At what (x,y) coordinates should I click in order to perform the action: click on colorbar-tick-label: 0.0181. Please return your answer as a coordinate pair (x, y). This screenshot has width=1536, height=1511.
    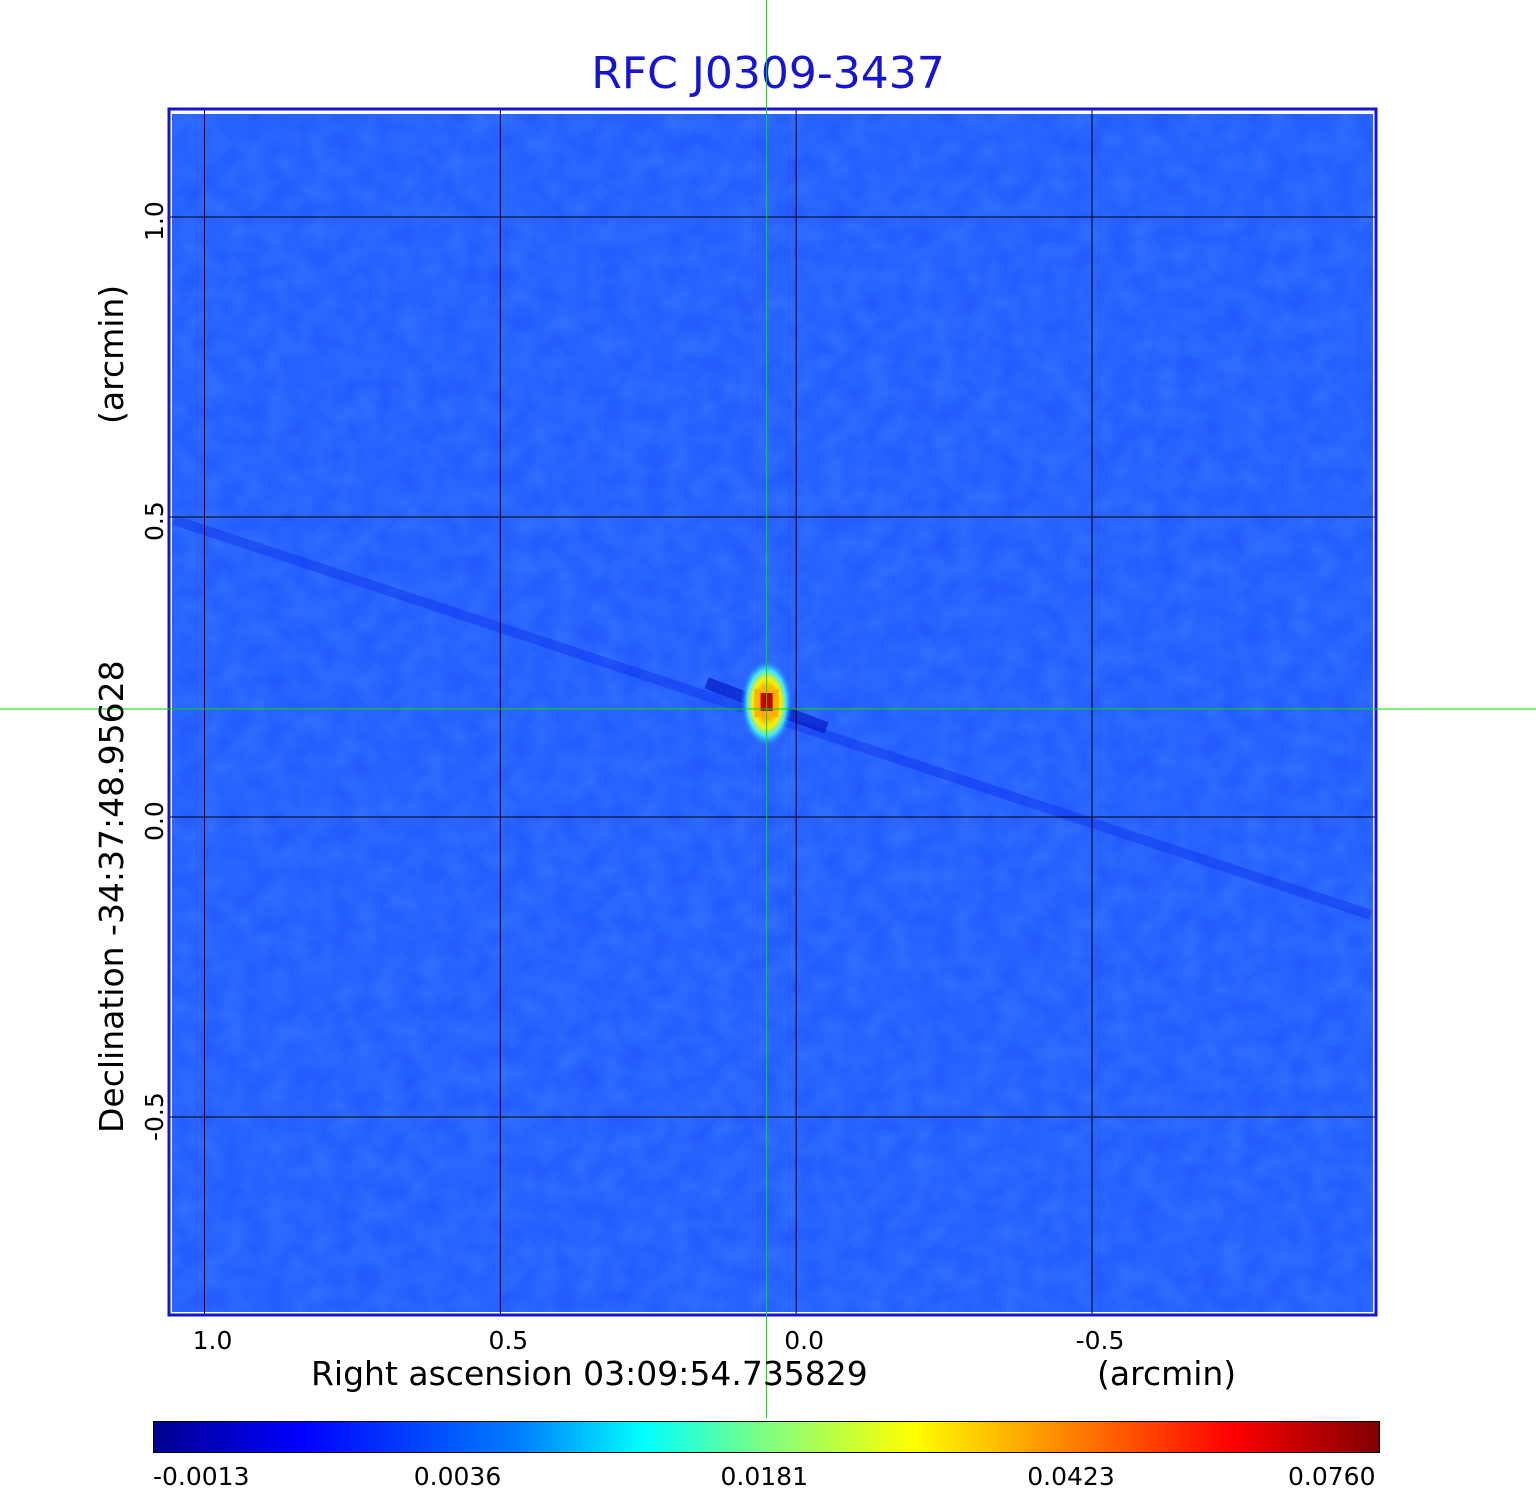
    Looking at the image, I should click on (764, 1476).